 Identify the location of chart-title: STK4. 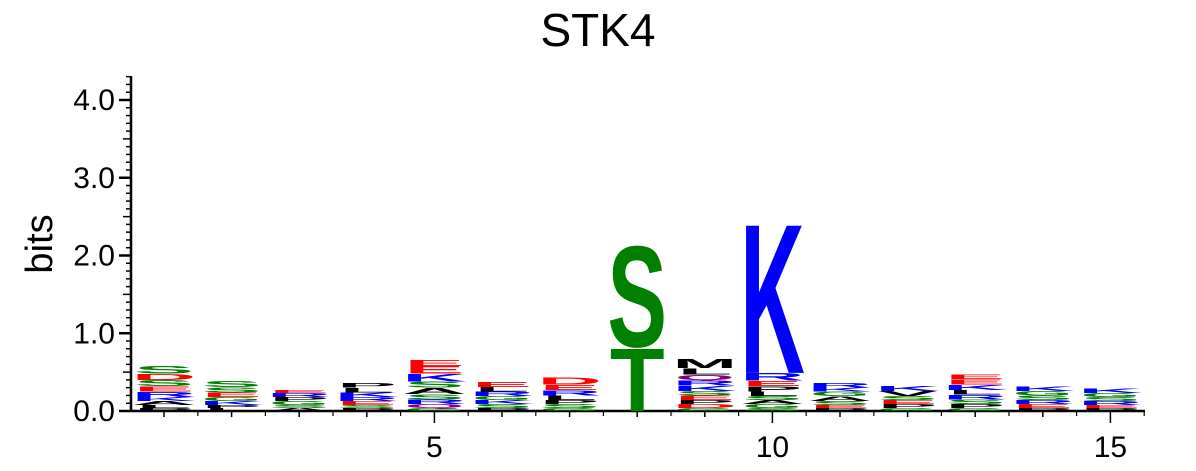
(597, 30).